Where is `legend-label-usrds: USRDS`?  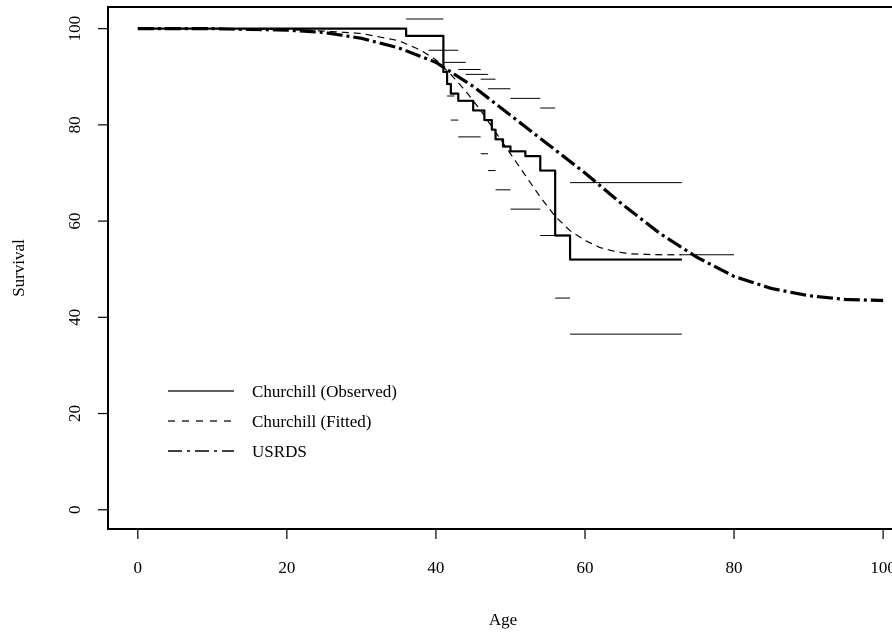 legend-label-usrds: USRDS is located at coordinates (279, 451).